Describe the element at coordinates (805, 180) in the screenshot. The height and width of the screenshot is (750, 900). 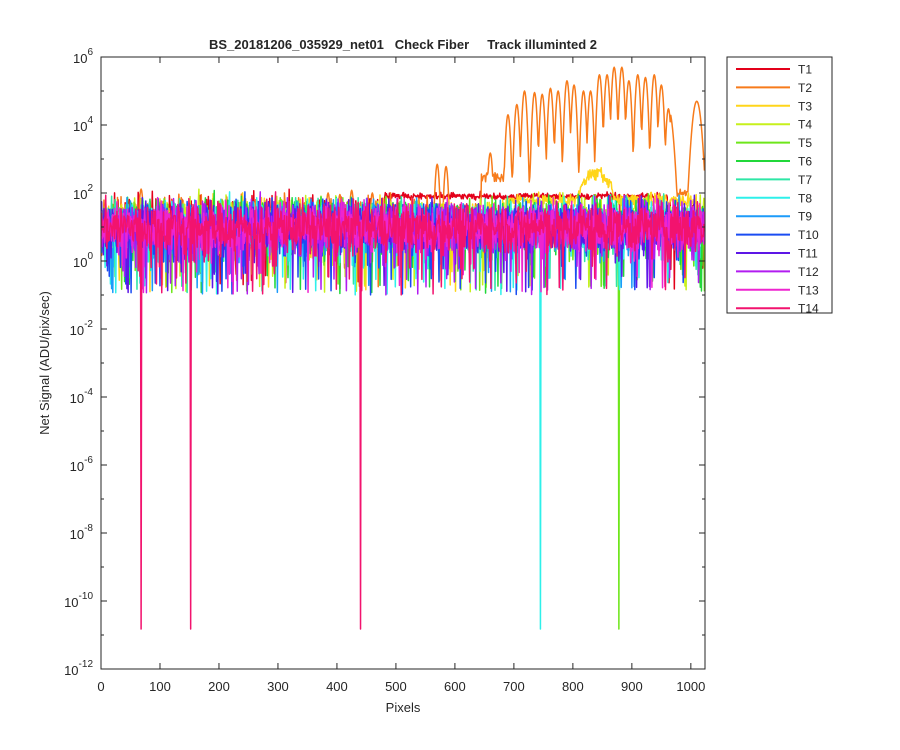
I see `legend-label-t7: T7` at that location.